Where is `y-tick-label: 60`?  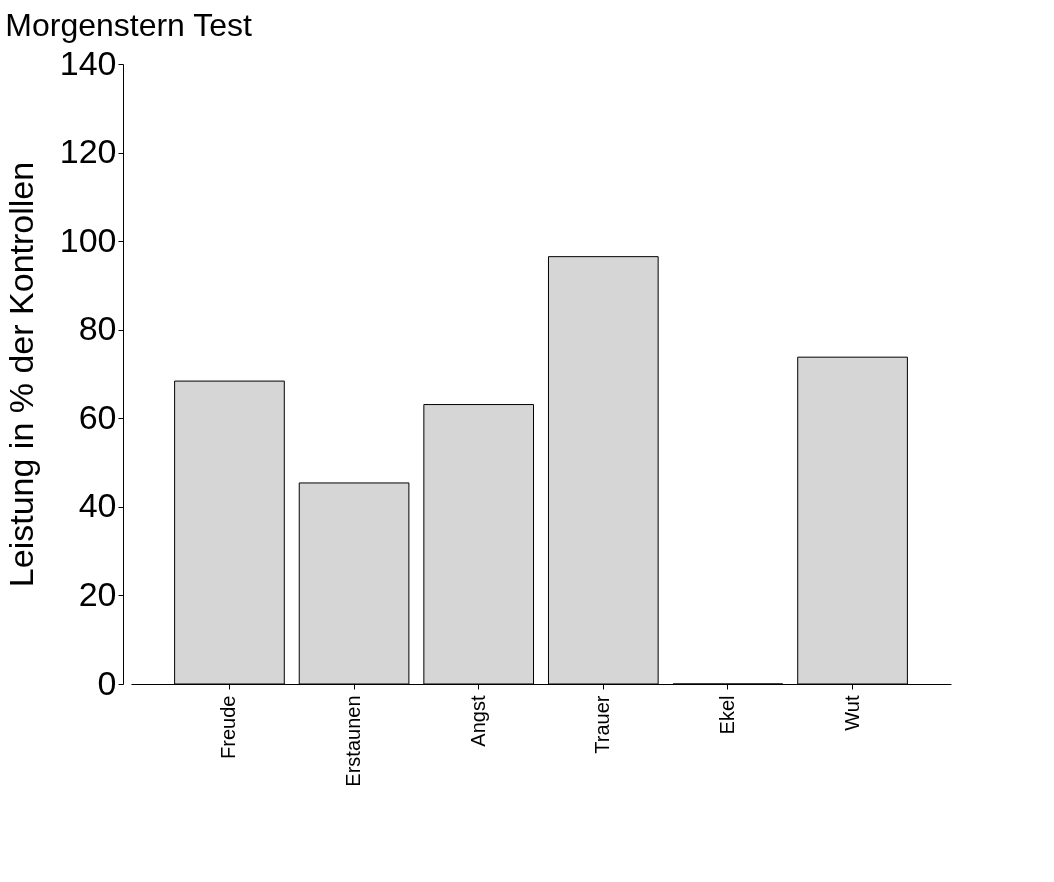 y-tick-label: 60 is located at coordinates (97, 416).